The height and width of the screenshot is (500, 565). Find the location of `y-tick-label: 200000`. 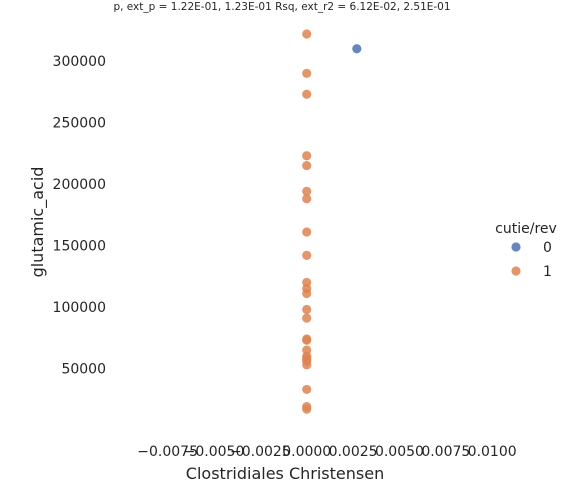

y-tick-label: 200000 is located at coordinates (79, 185).